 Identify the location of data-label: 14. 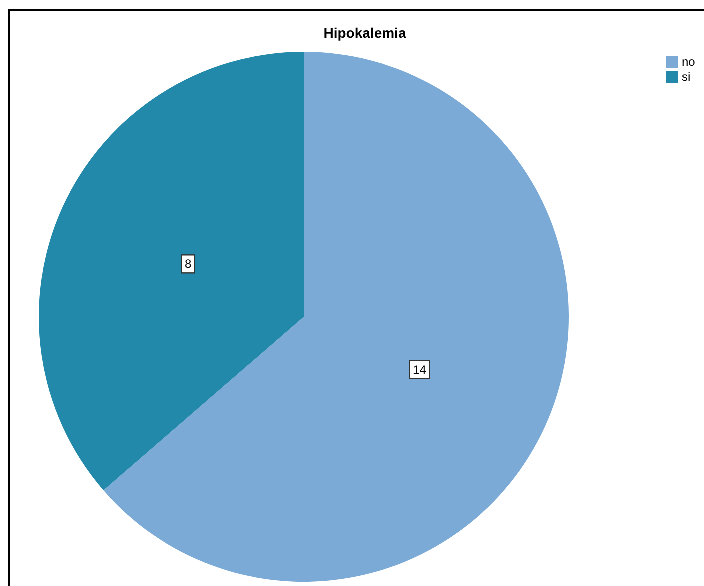
(420, 369).